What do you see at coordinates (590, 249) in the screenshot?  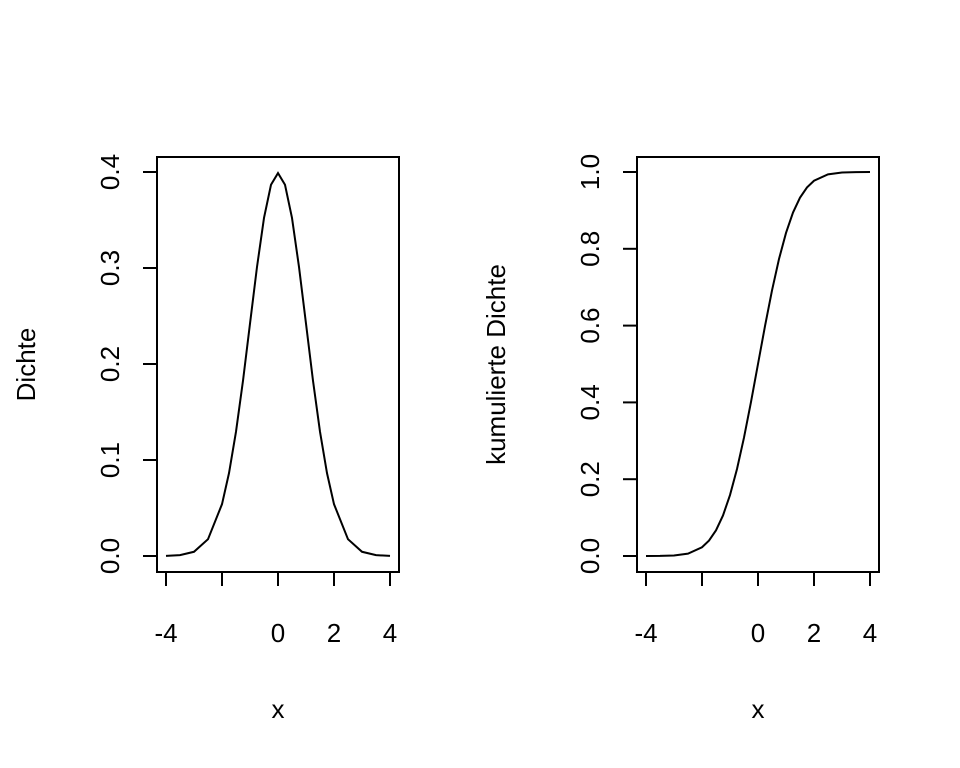 I see `y-tick-label: 0.8` at bounding box center [590, 249].